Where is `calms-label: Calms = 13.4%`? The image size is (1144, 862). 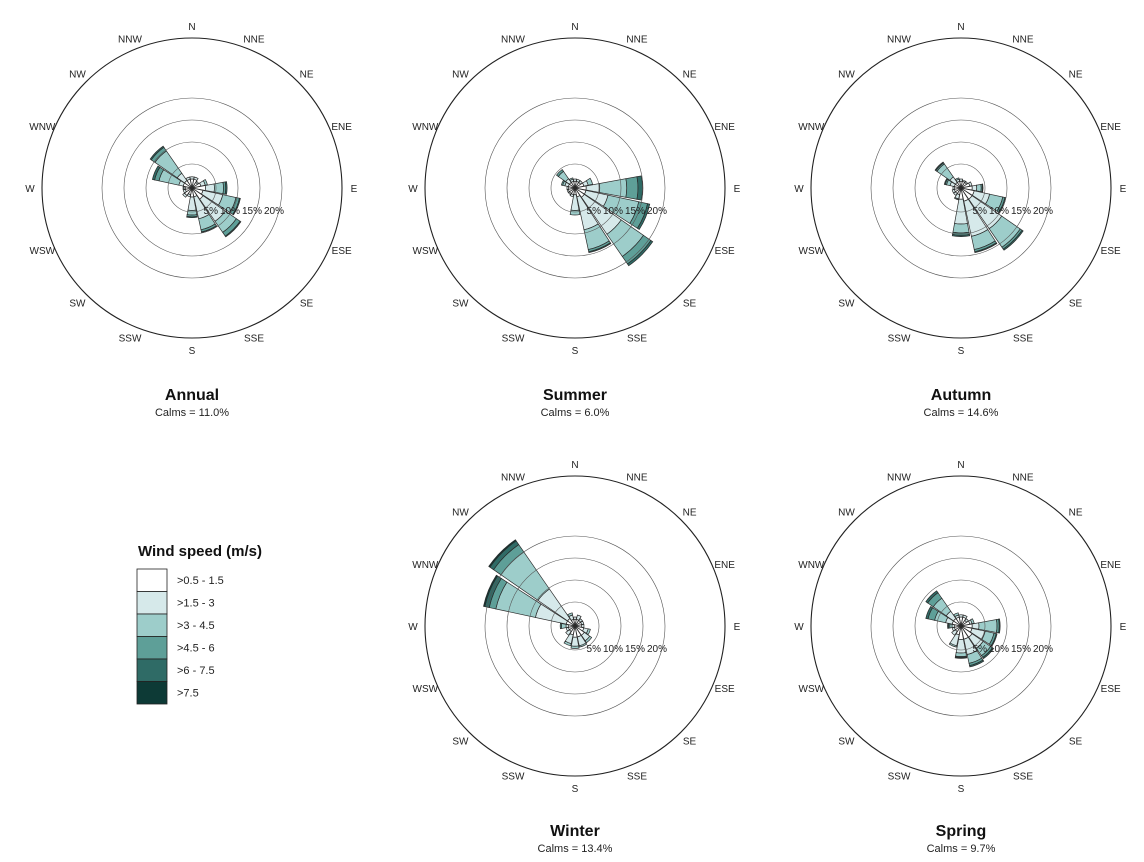
calms-label: Calms = 13.4% is located at coordinates (575, 849).